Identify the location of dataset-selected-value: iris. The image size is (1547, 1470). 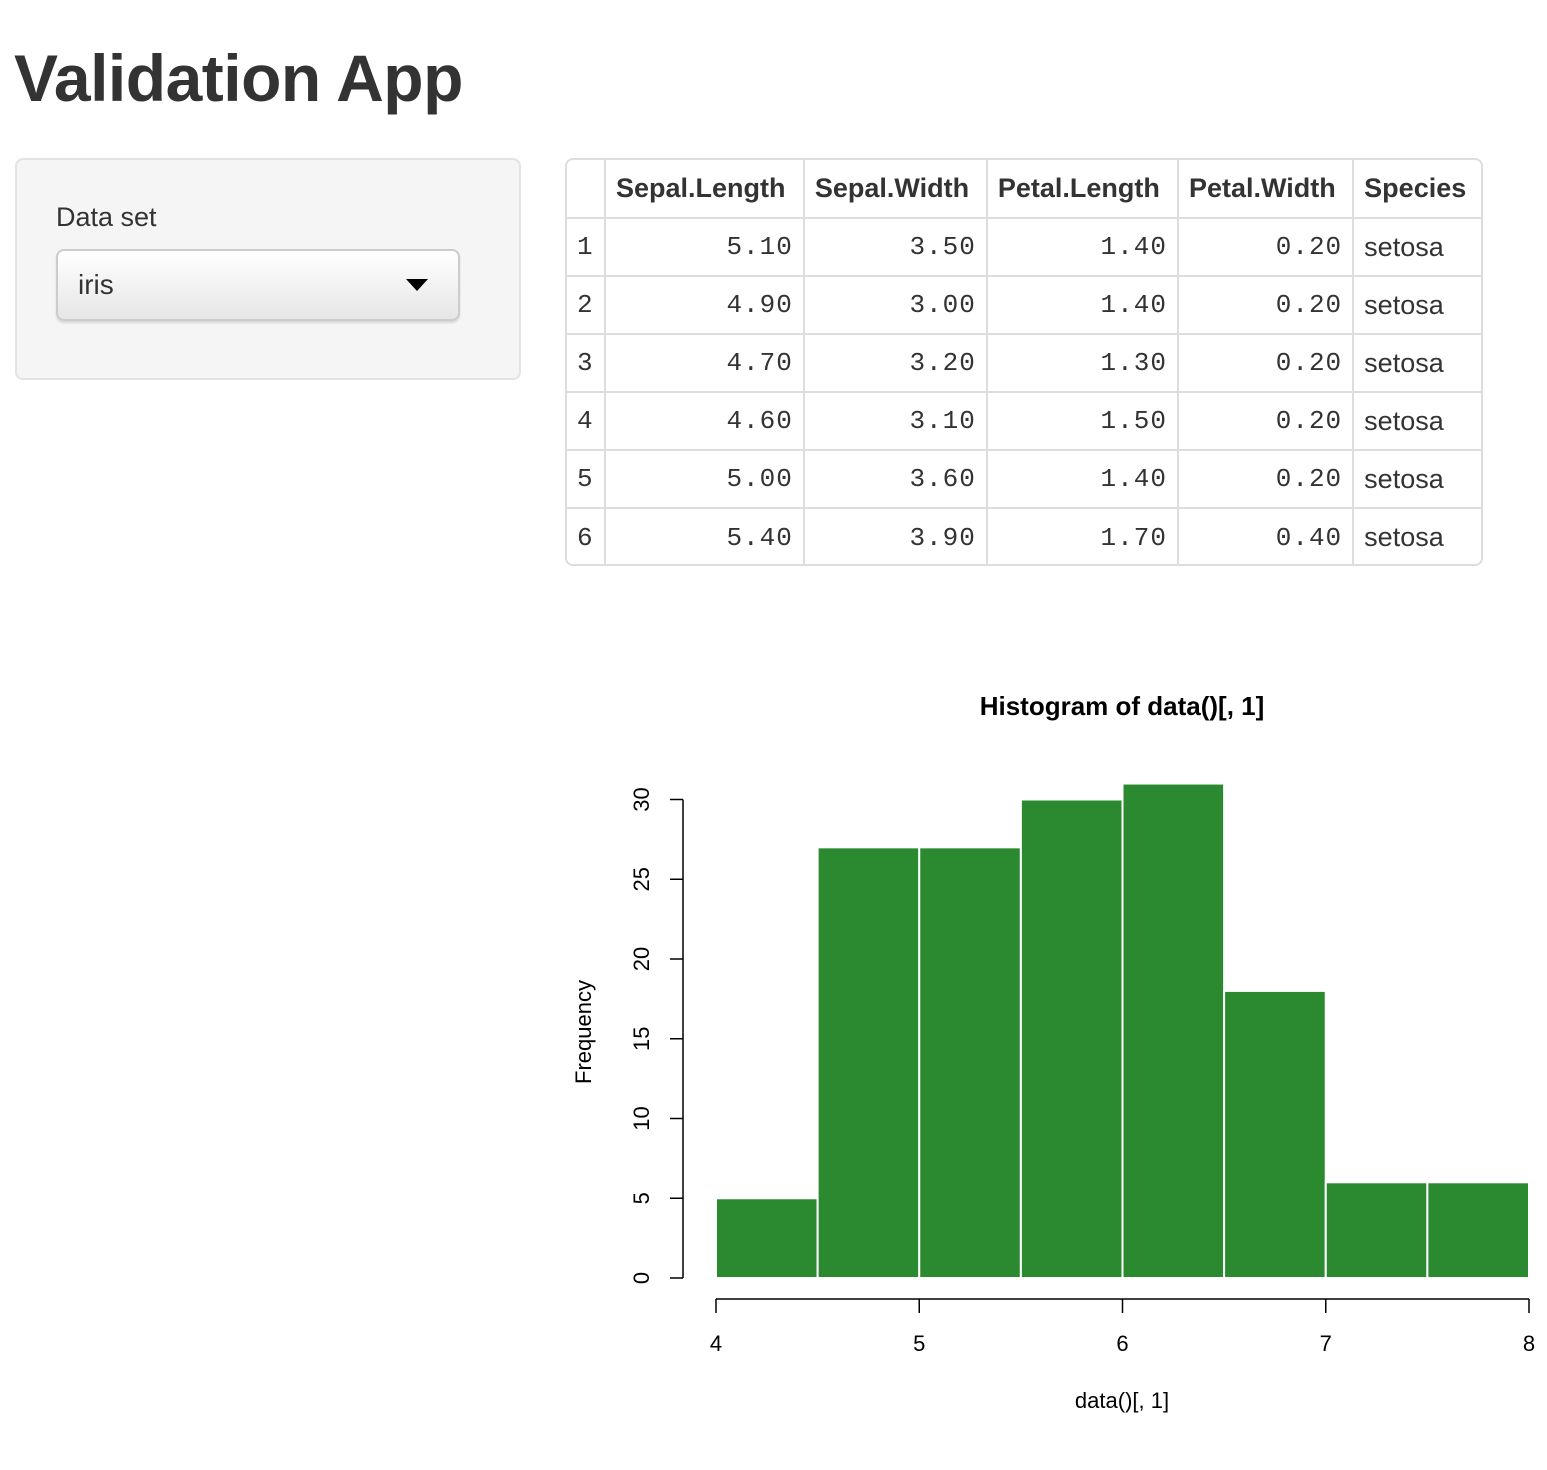
(96, 284).